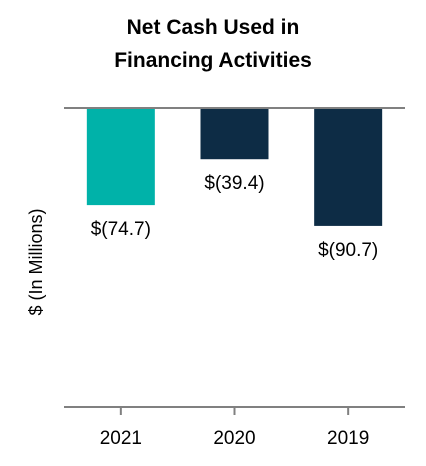 This screenshot has width=426, height=466. Describe the element at coordinates (213, 44) in the screenshot. I see `chart-title: Net Cash Used in Financing Activities` at that location.